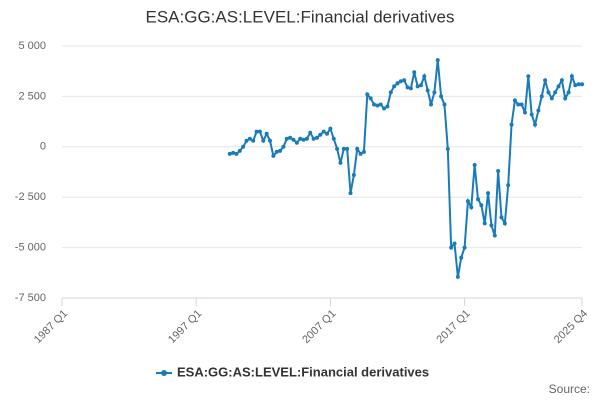 The image size is (600, 400). I want to click on y-tick-label: 5 000, so click(32, 46).